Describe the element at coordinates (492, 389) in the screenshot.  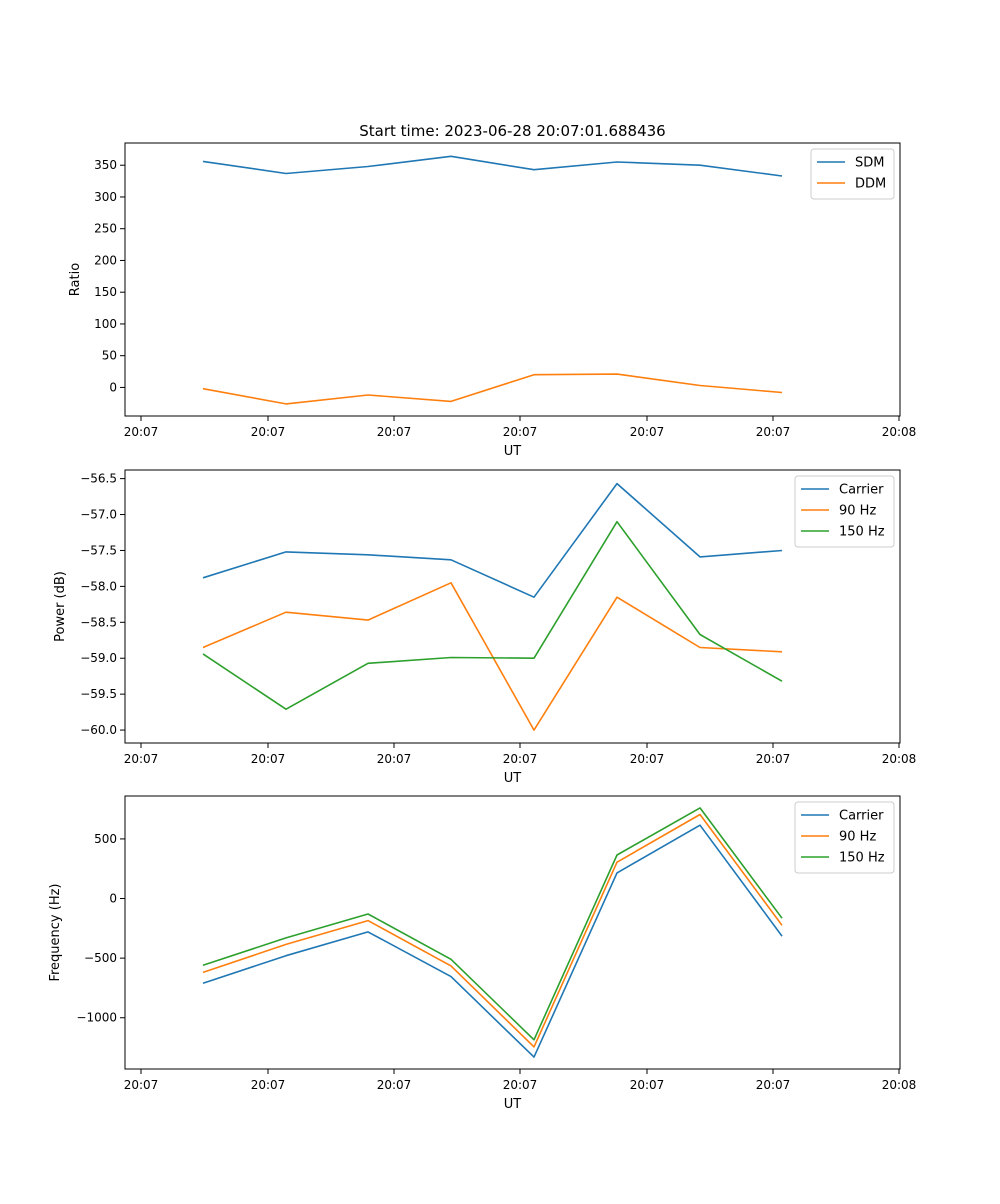
I see `series-line-ddm` at that location.